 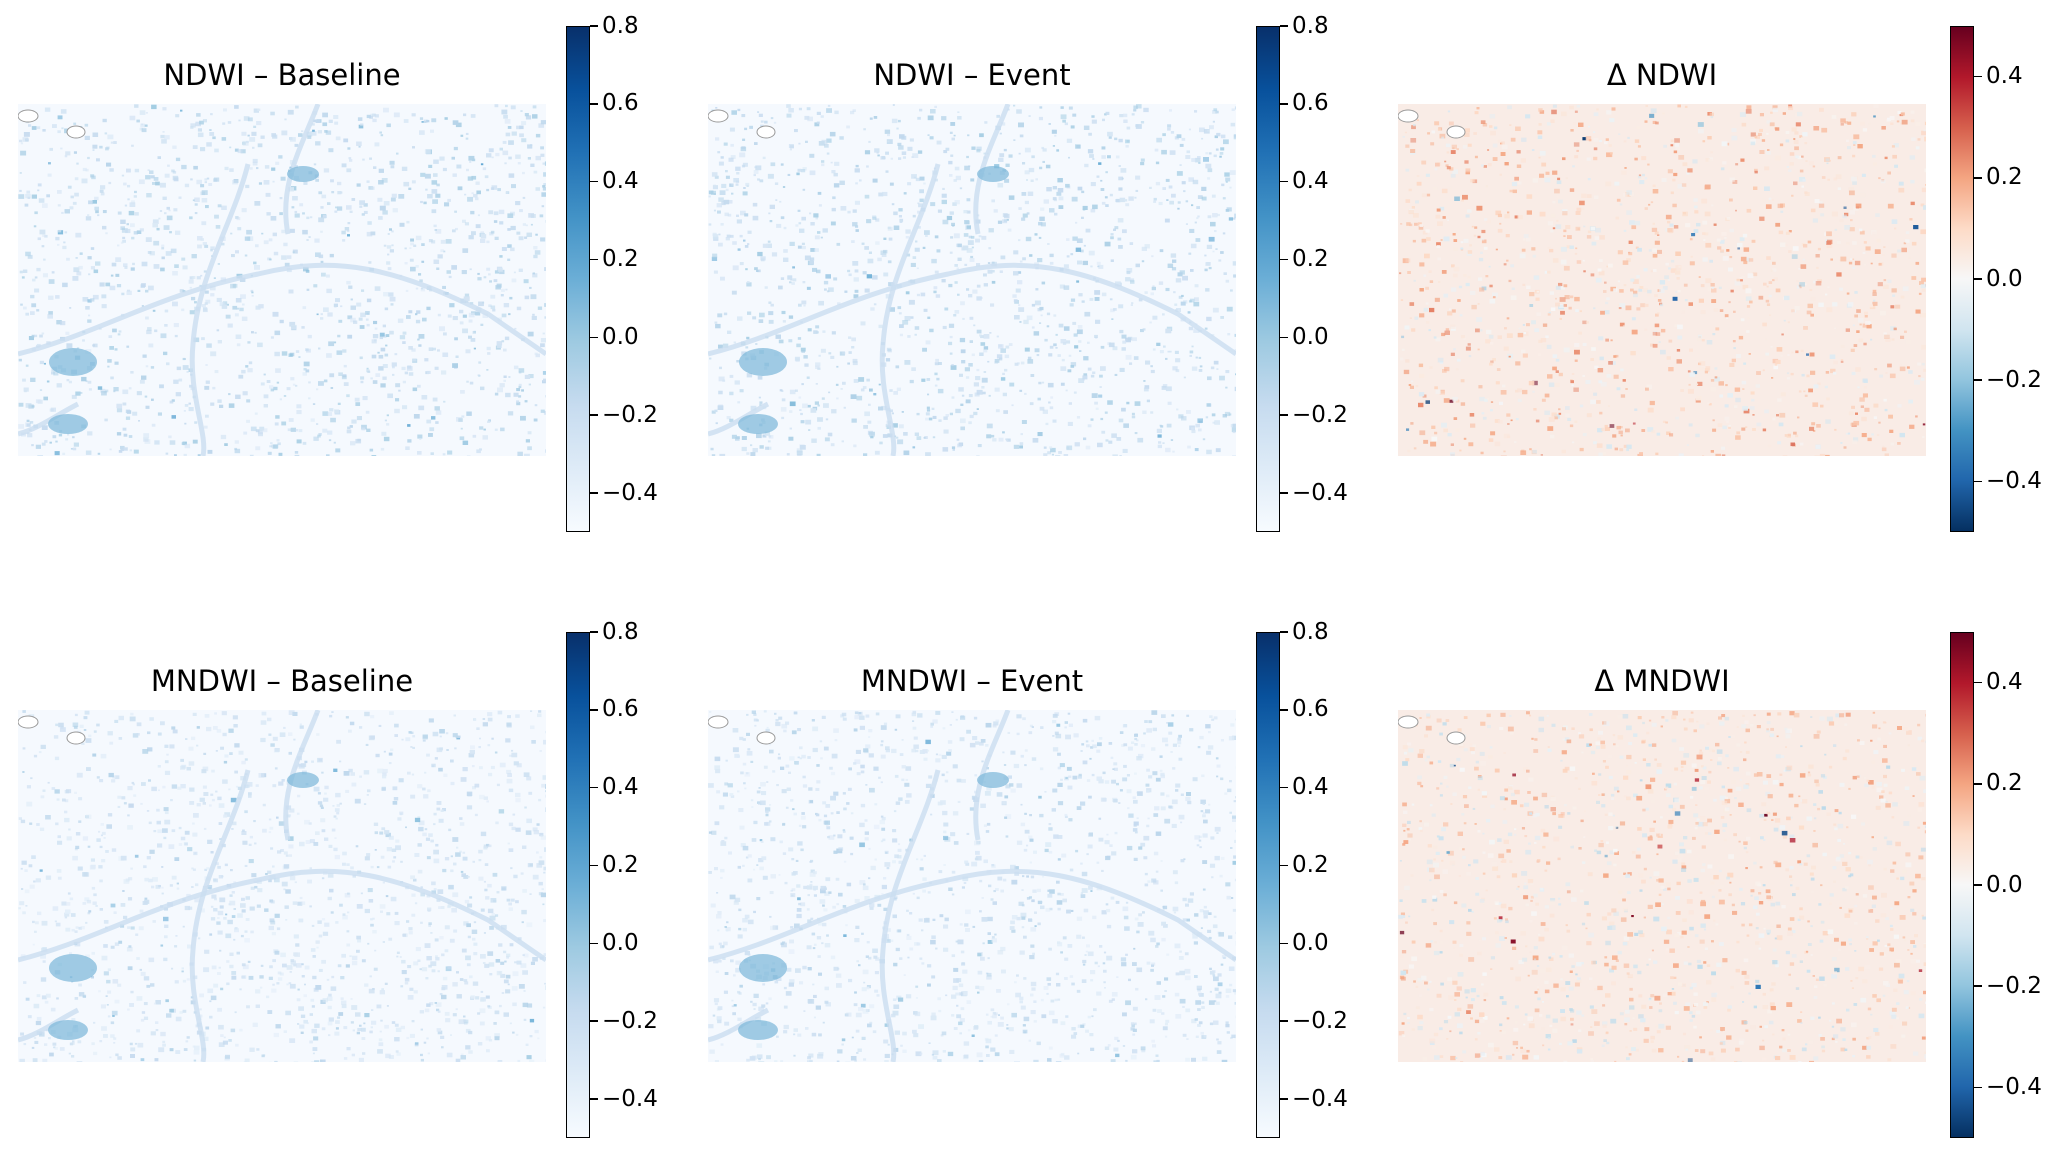 What do you see at coordinates (972, 75) in the screenshot?
I see `panel-title: NDWI – Event` at bounding box center [972, 75].